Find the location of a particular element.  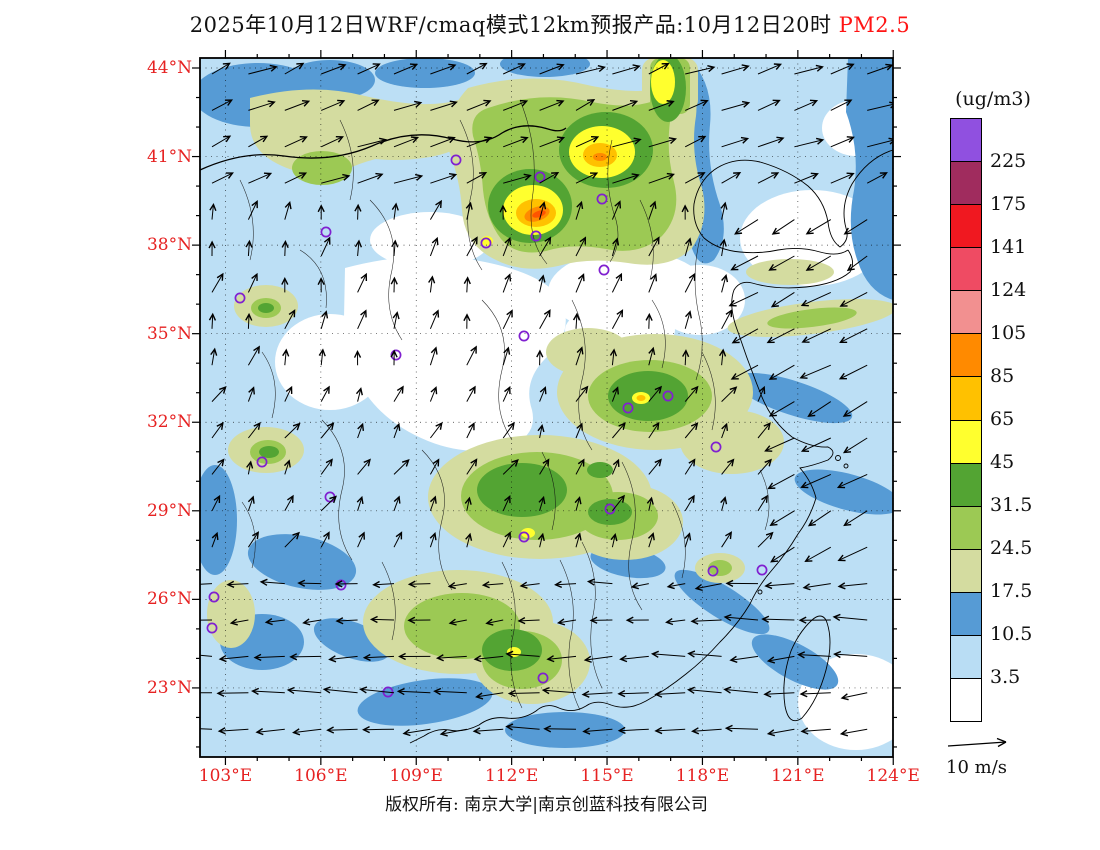

colorbar-tick-label: 65 is located at coordinates (1002, 419).